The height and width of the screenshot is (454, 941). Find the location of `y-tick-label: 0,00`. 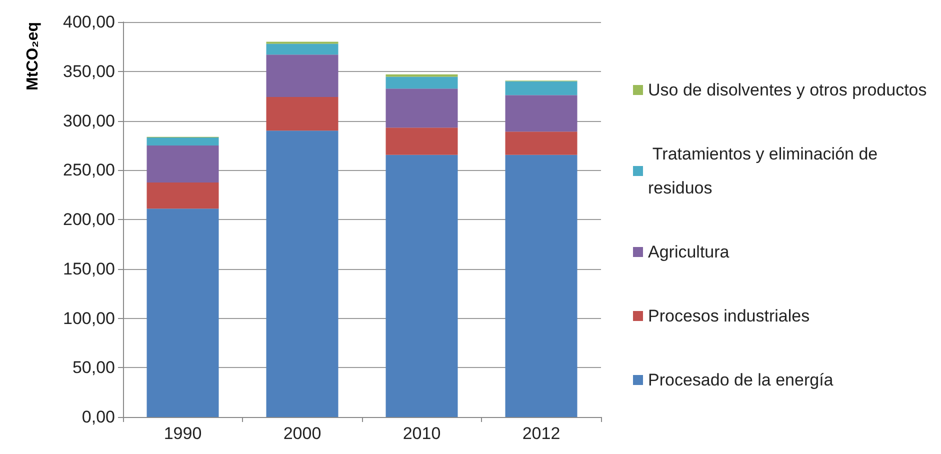

y-tick-label: 0,00 is located at coordinates (98, 417).